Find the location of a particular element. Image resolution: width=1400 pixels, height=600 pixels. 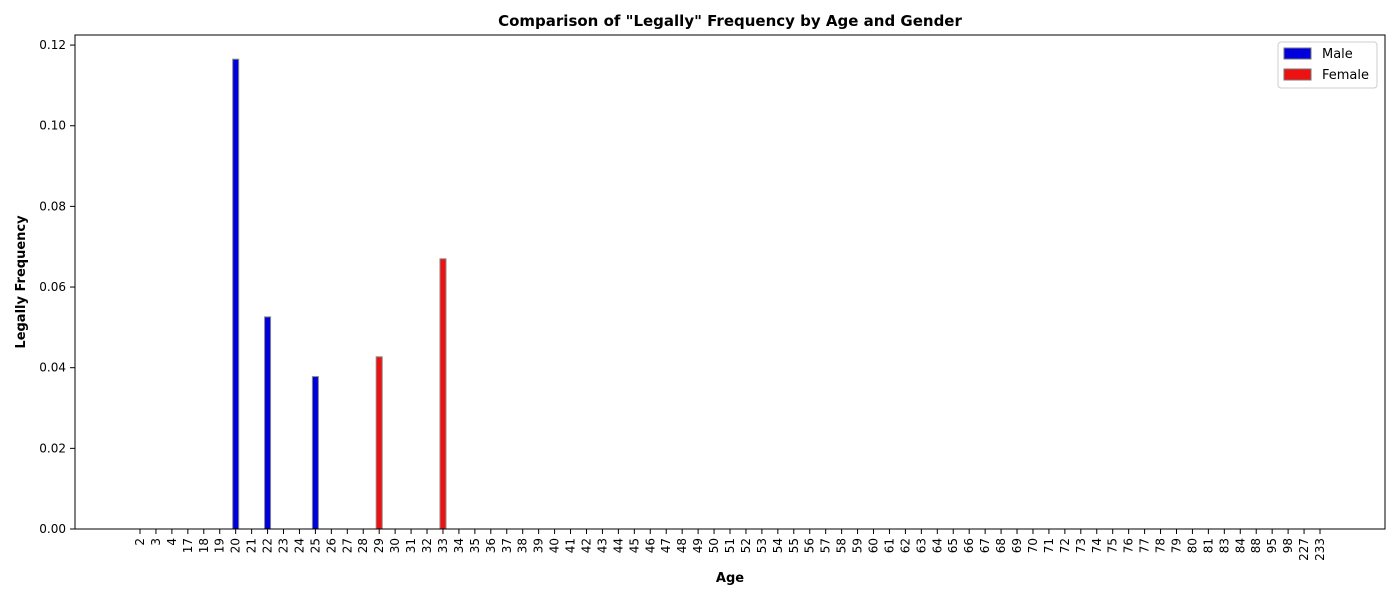

x-tick-label: 19 is located at coordinates (220, 545).